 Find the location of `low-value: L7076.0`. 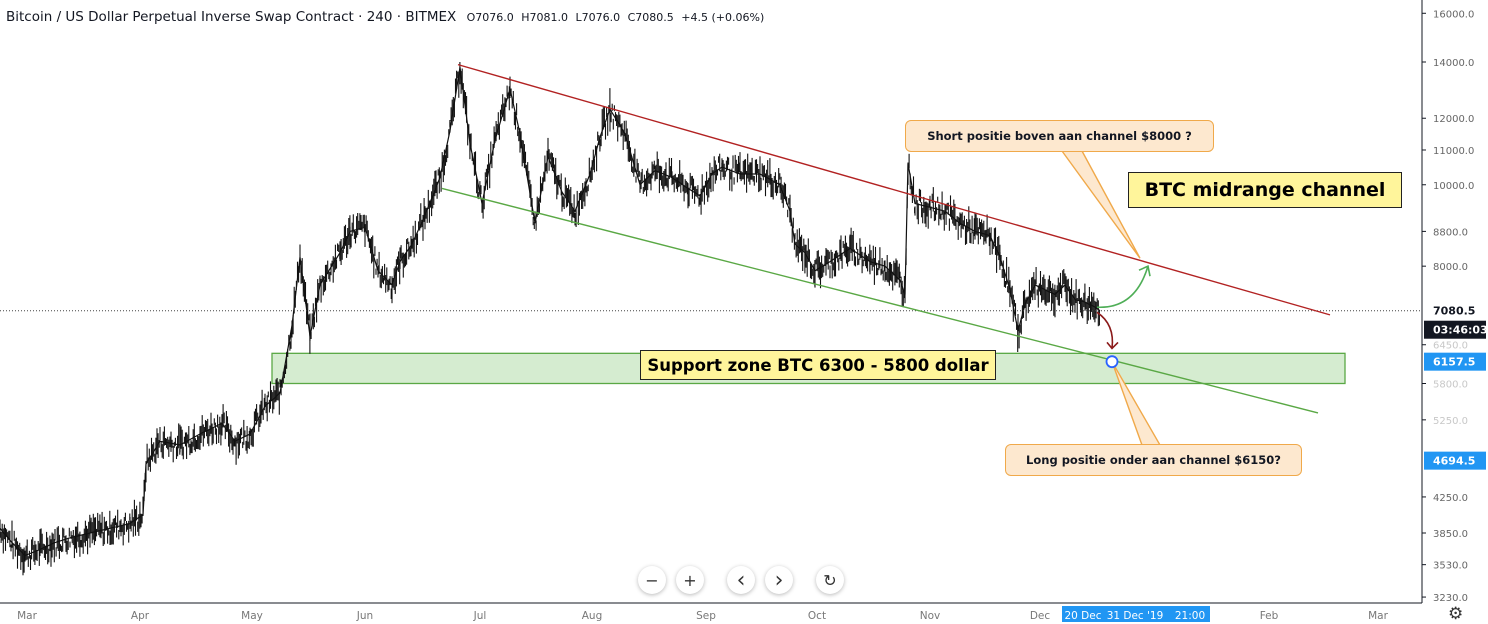

low-value: L7076.0 is located at coordinates (598, 17).